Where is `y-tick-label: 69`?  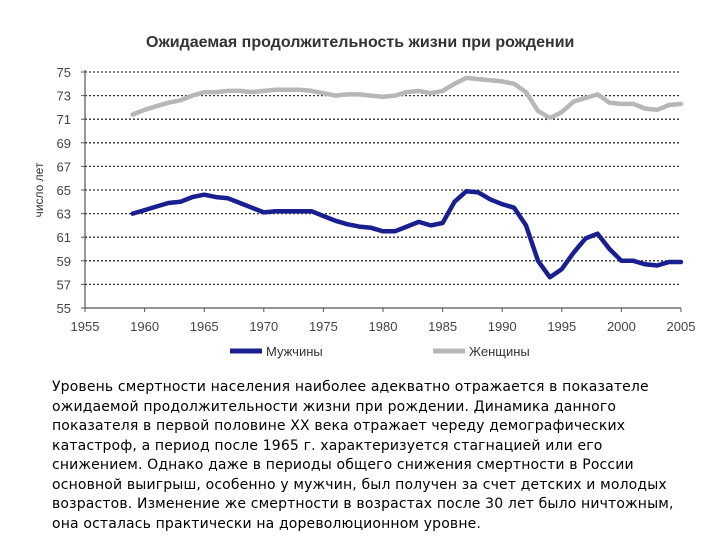 y-tick-label: 69 is located at coordinates (64, 143).